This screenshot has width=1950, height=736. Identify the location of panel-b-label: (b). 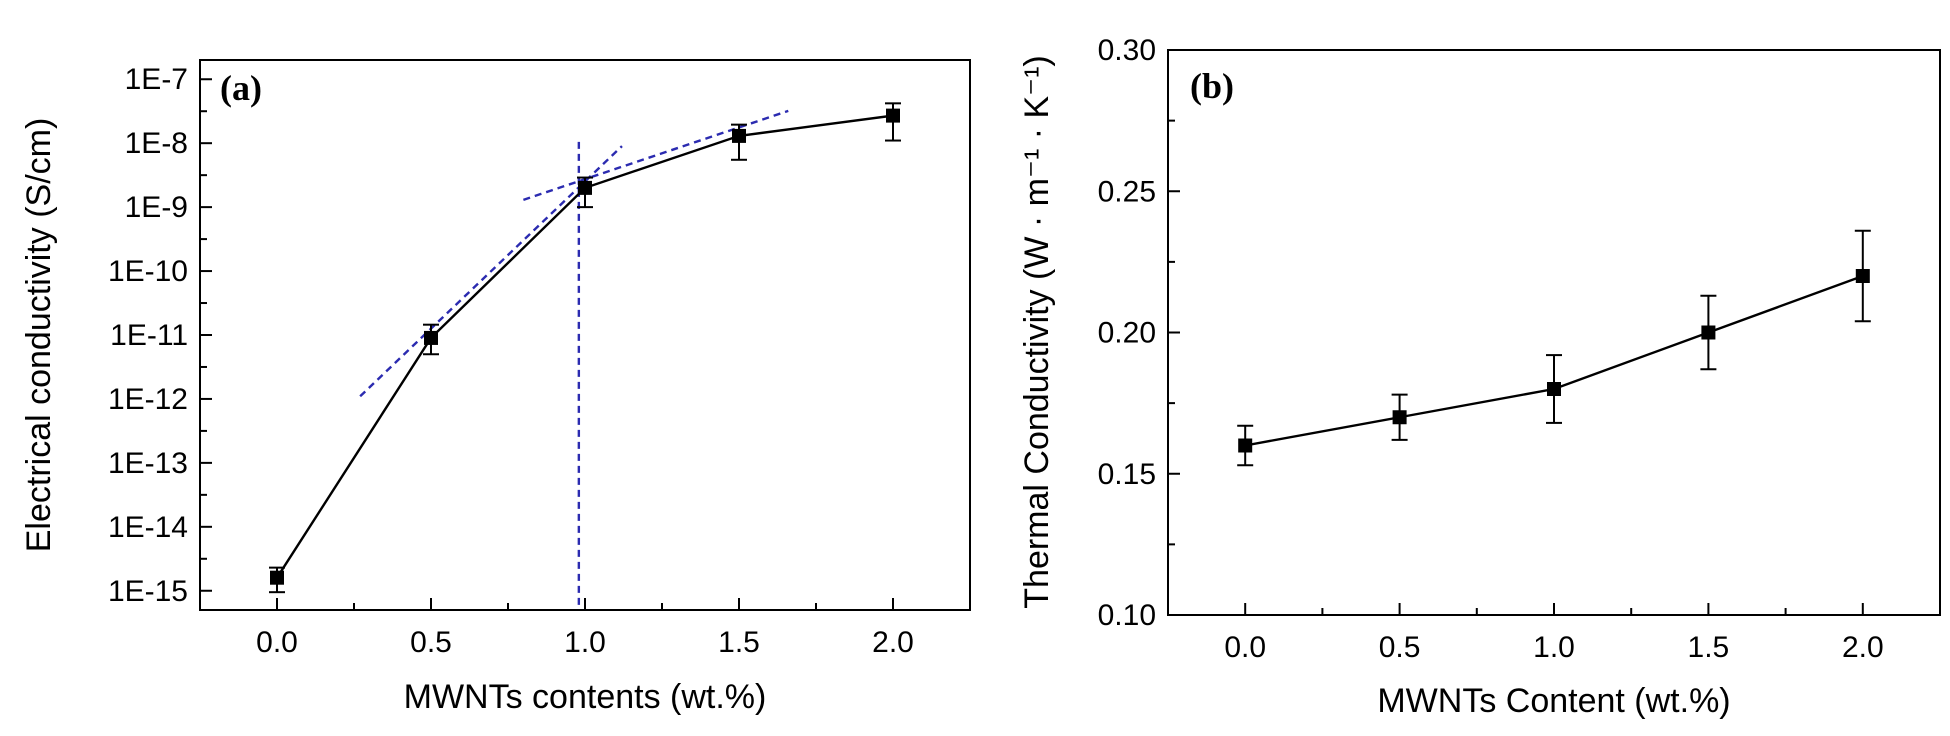
(1212, 86).